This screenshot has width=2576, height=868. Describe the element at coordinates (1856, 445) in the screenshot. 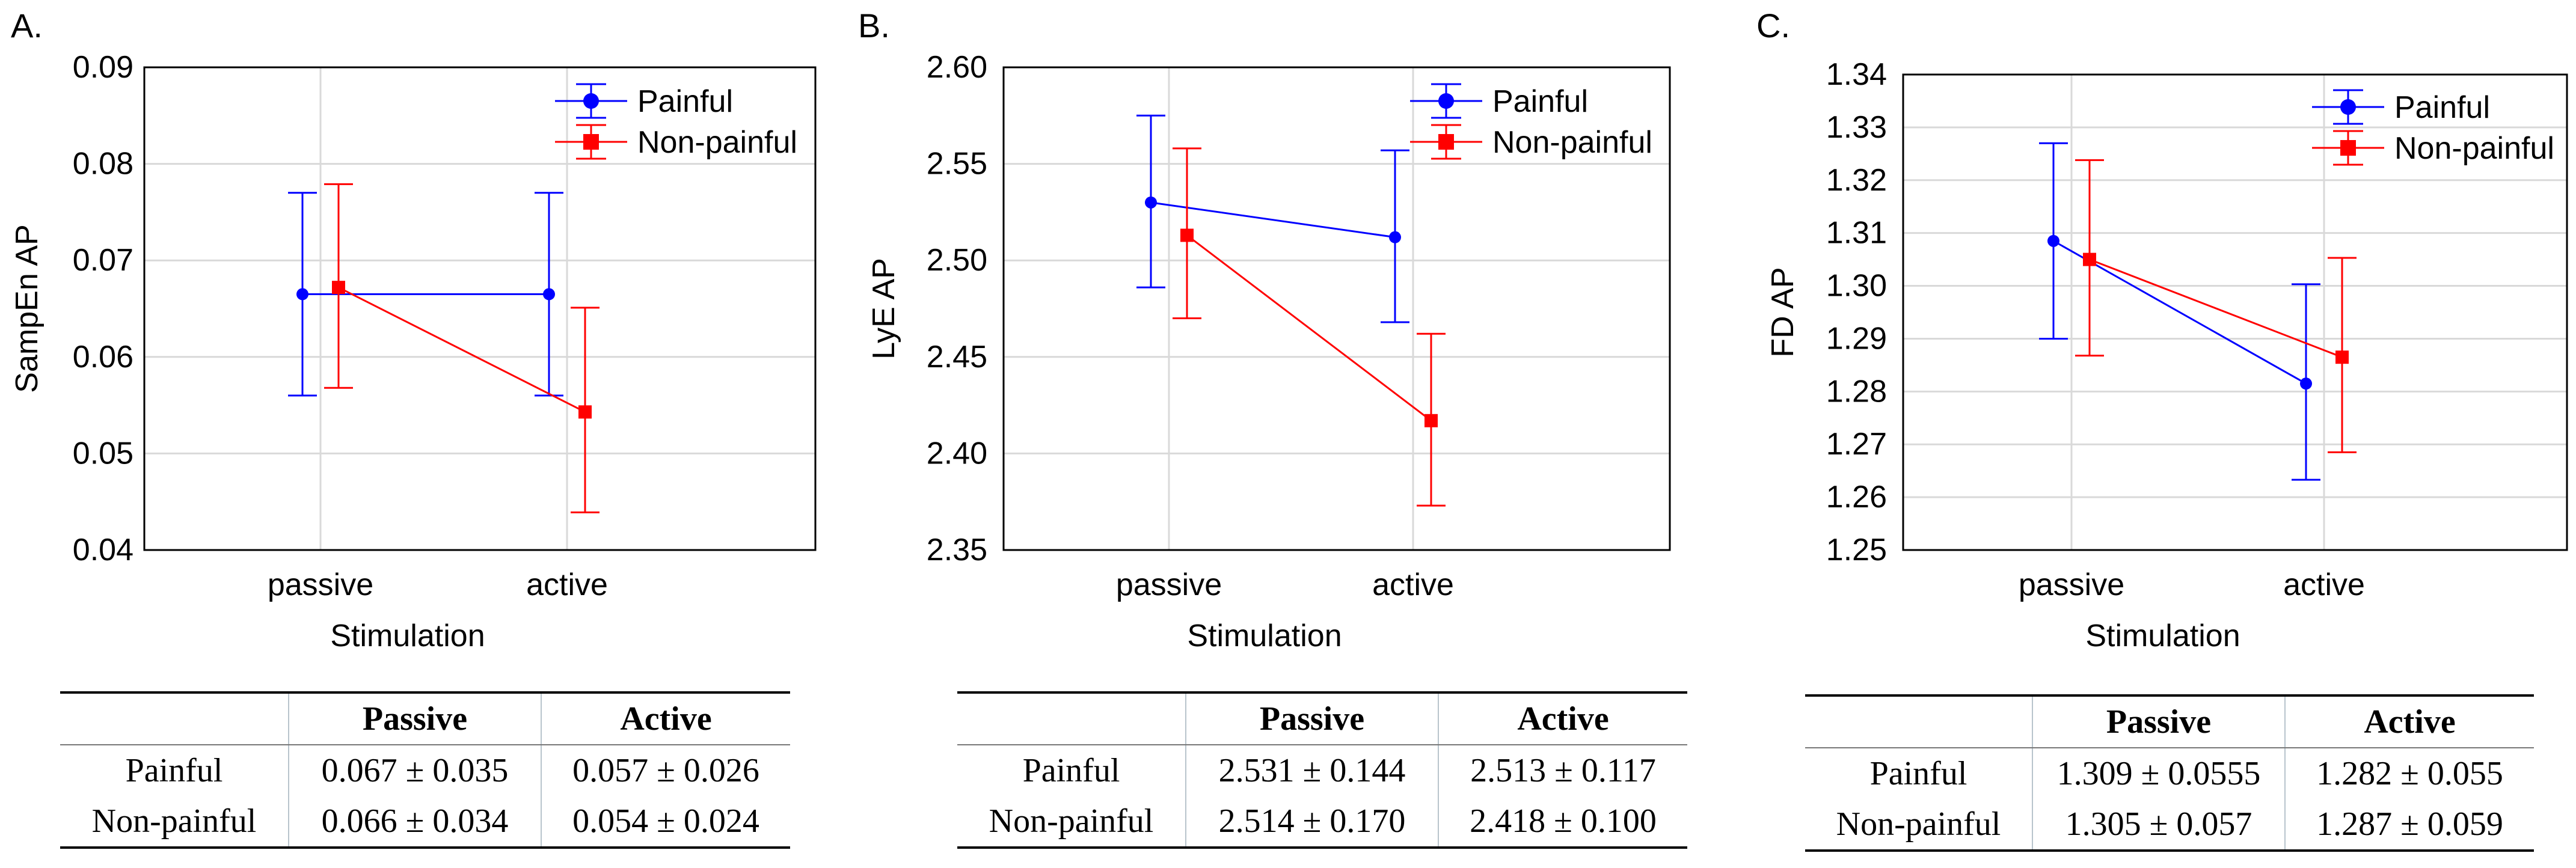

I see `y-tick-label: 1.27` at that location.